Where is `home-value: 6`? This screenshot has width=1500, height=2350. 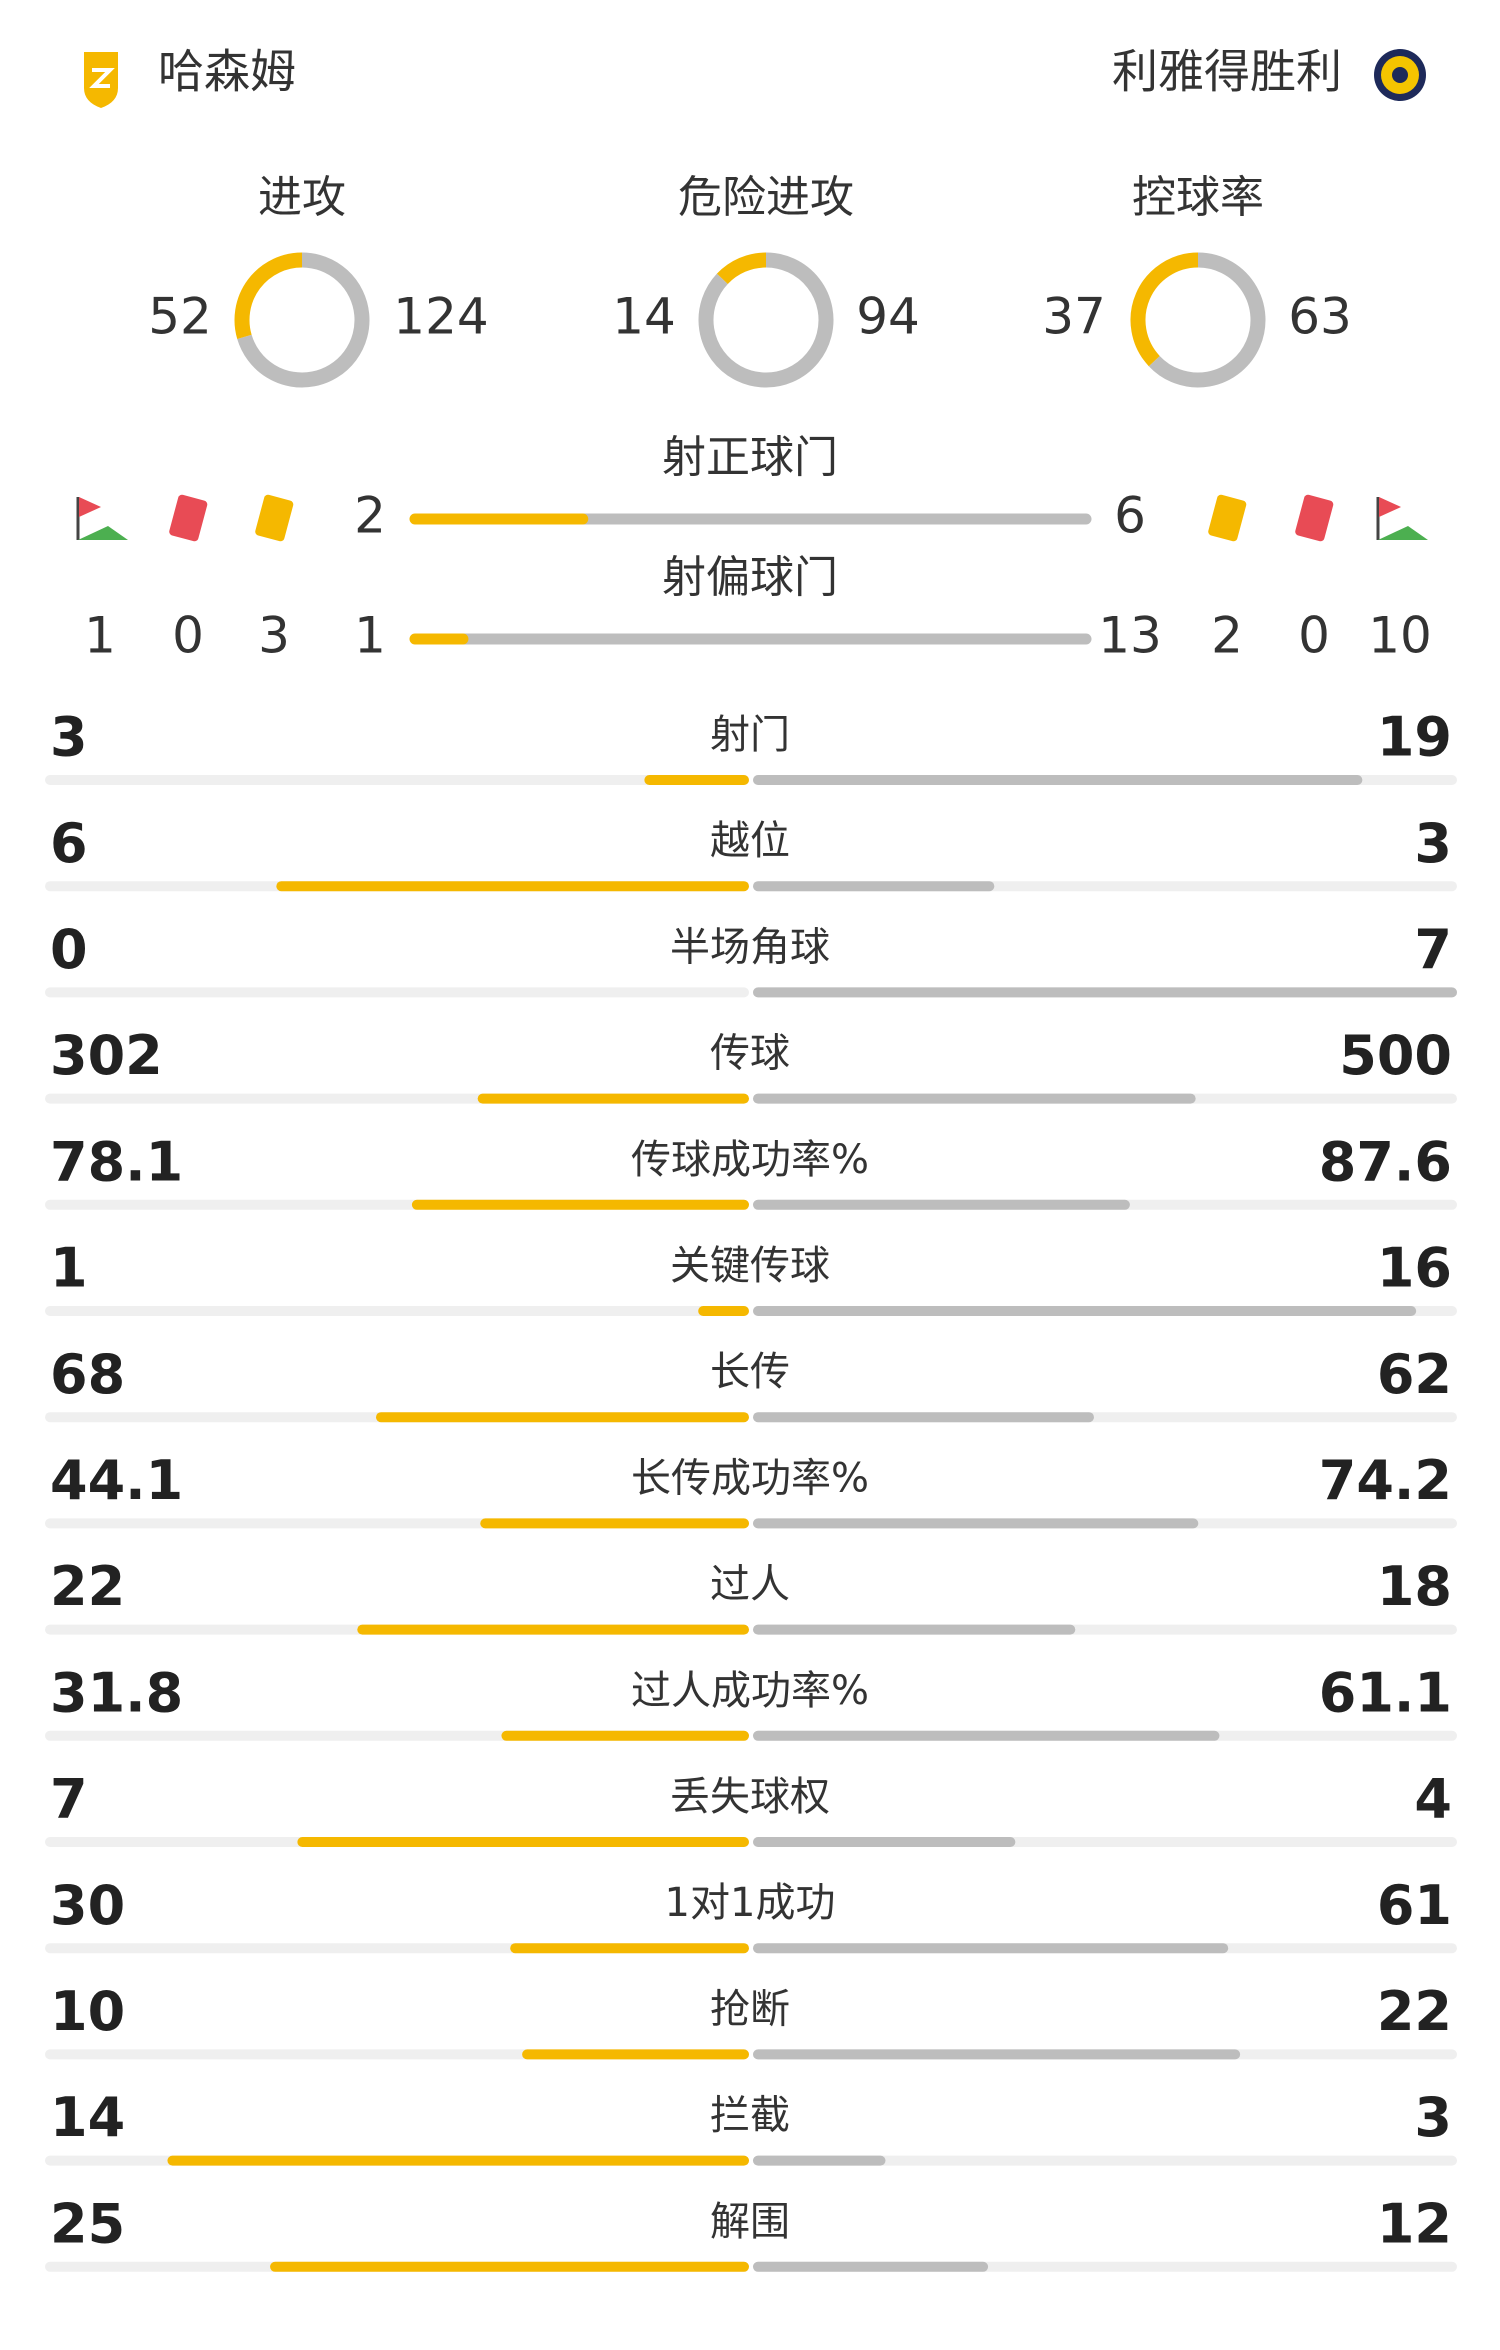 home-value: 6 is located at coordinates (69, 843).